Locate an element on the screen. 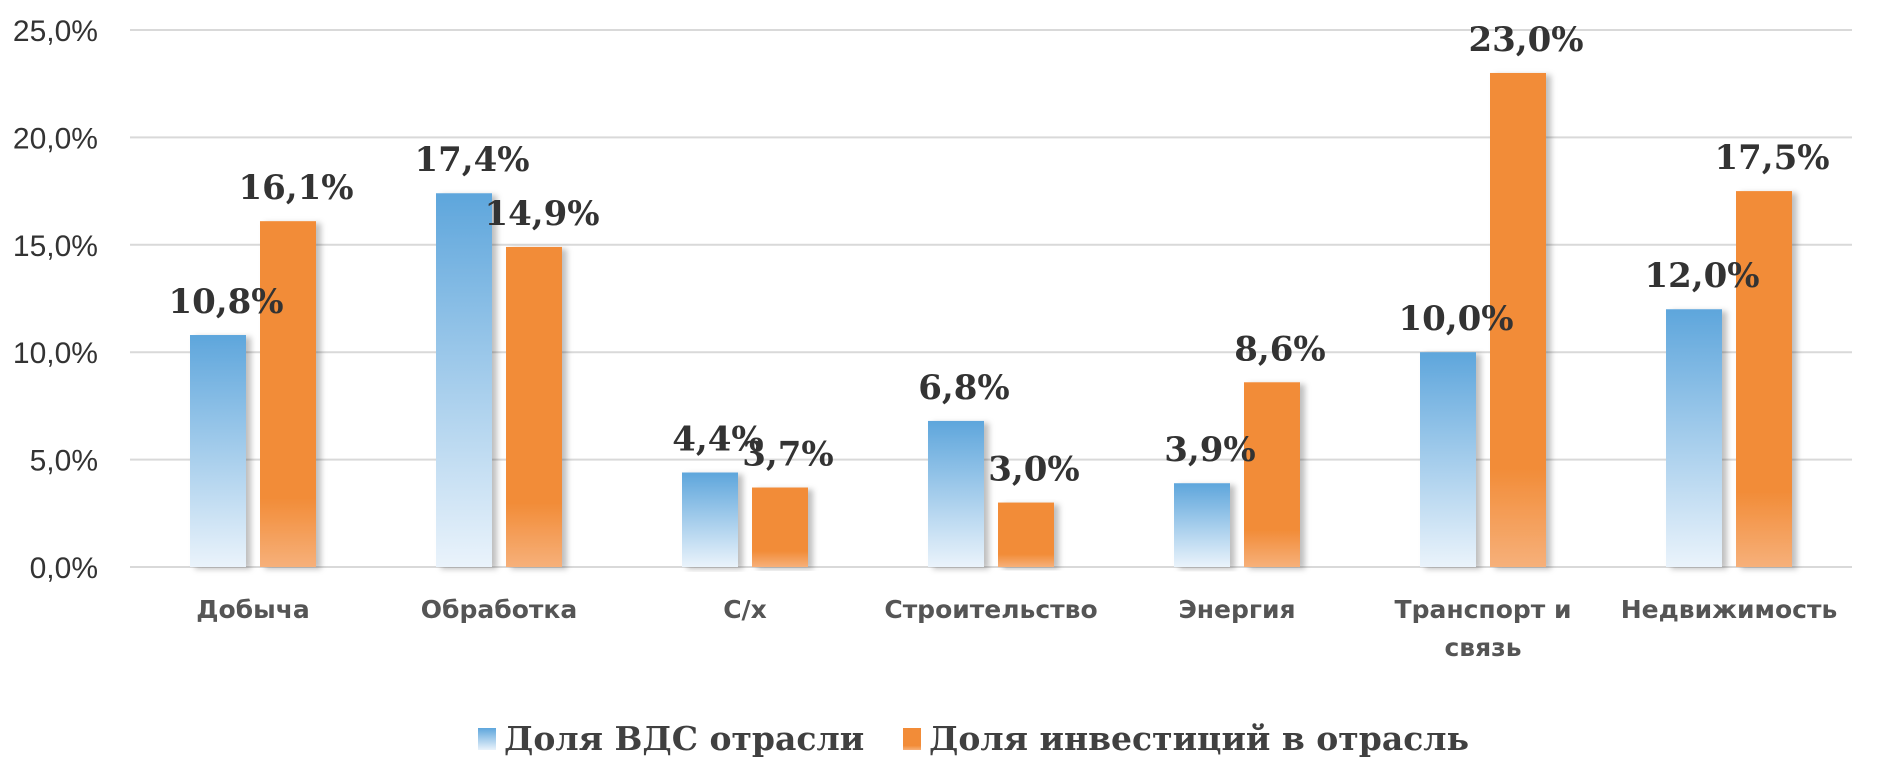  data-label: 17,4% is located at coordinates (471, 160).